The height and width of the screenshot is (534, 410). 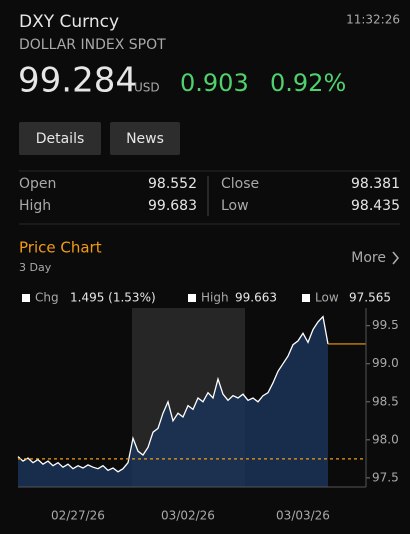 What do you see at coordinates (69, 22) in the screenshot?
I see `ticker: DXY Curncy` at bounding box center [69, 22].